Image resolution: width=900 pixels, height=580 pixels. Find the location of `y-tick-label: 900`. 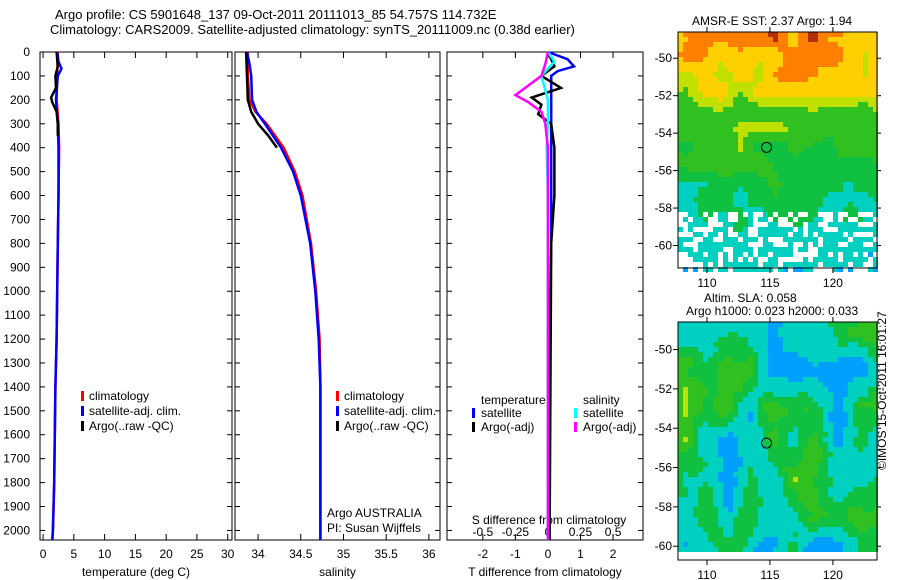

y-tick-label: 900 is located at coordinates (20, 267).